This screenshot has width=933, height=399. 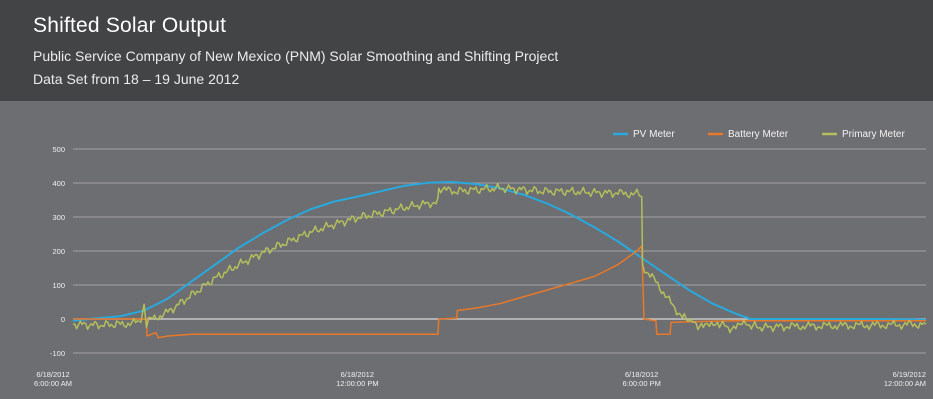 What do you see at coordinates (58, 183) in the screenshot?
I see `y-tick-label: 400` at bounding box center [58, 183].